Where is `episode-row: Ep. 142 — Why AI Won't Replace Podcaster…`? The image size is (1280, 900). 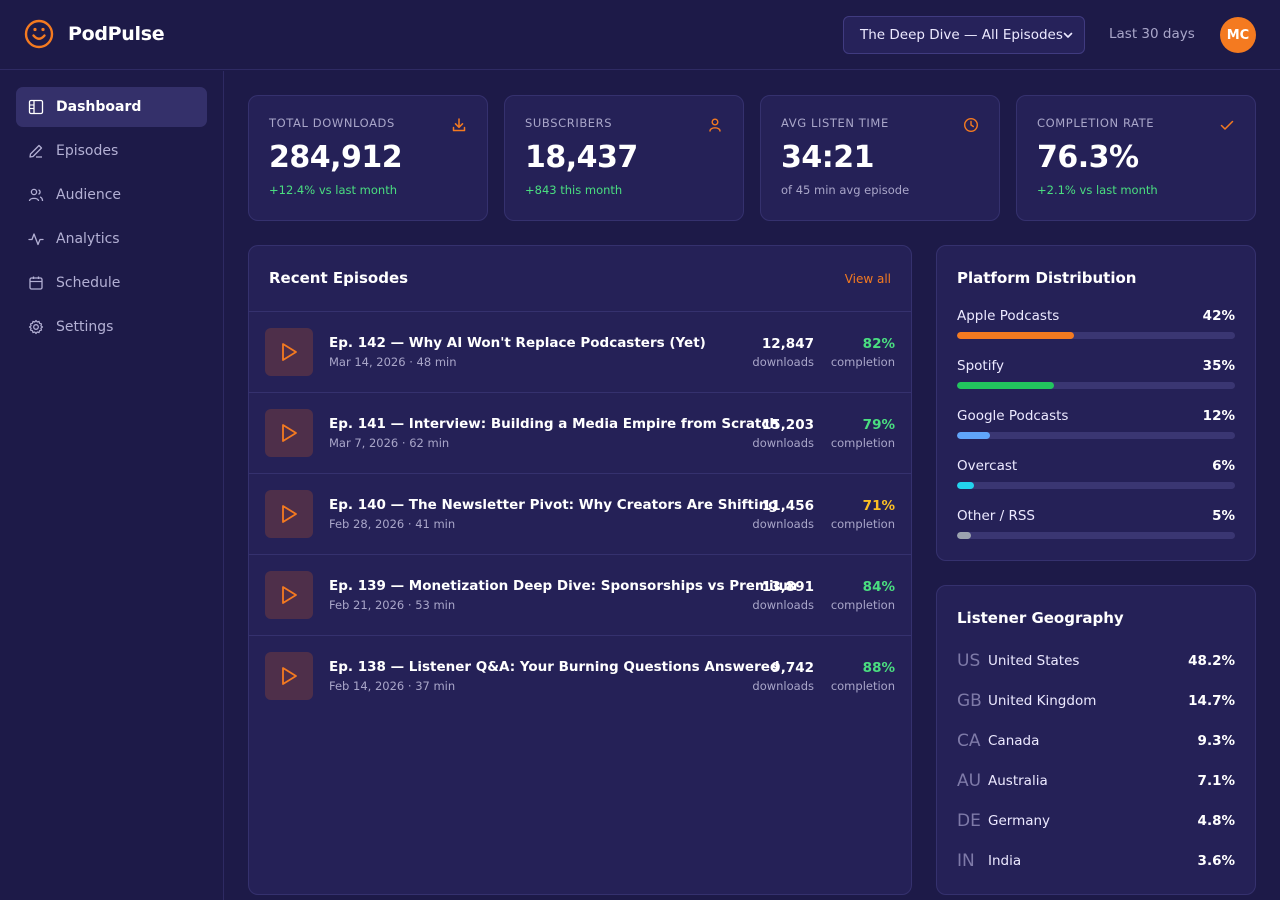
episode-row: Ep. 142 — Why AI Won't Replace Podcaster… is located at coordinates (580, 351).